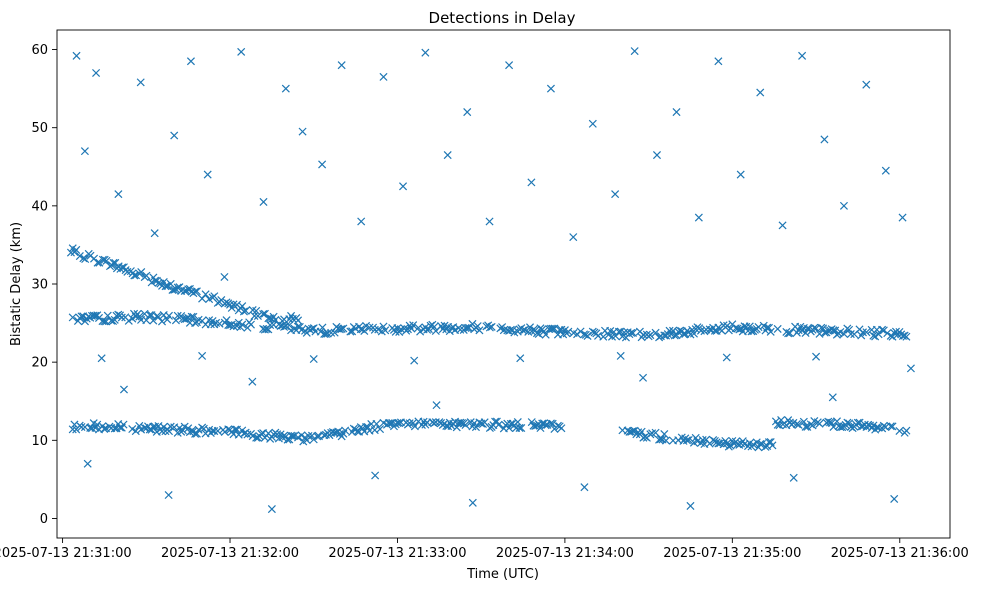  I want to click on x-tick-label: 2025-07-13 21:36:00, so click(900, 553).